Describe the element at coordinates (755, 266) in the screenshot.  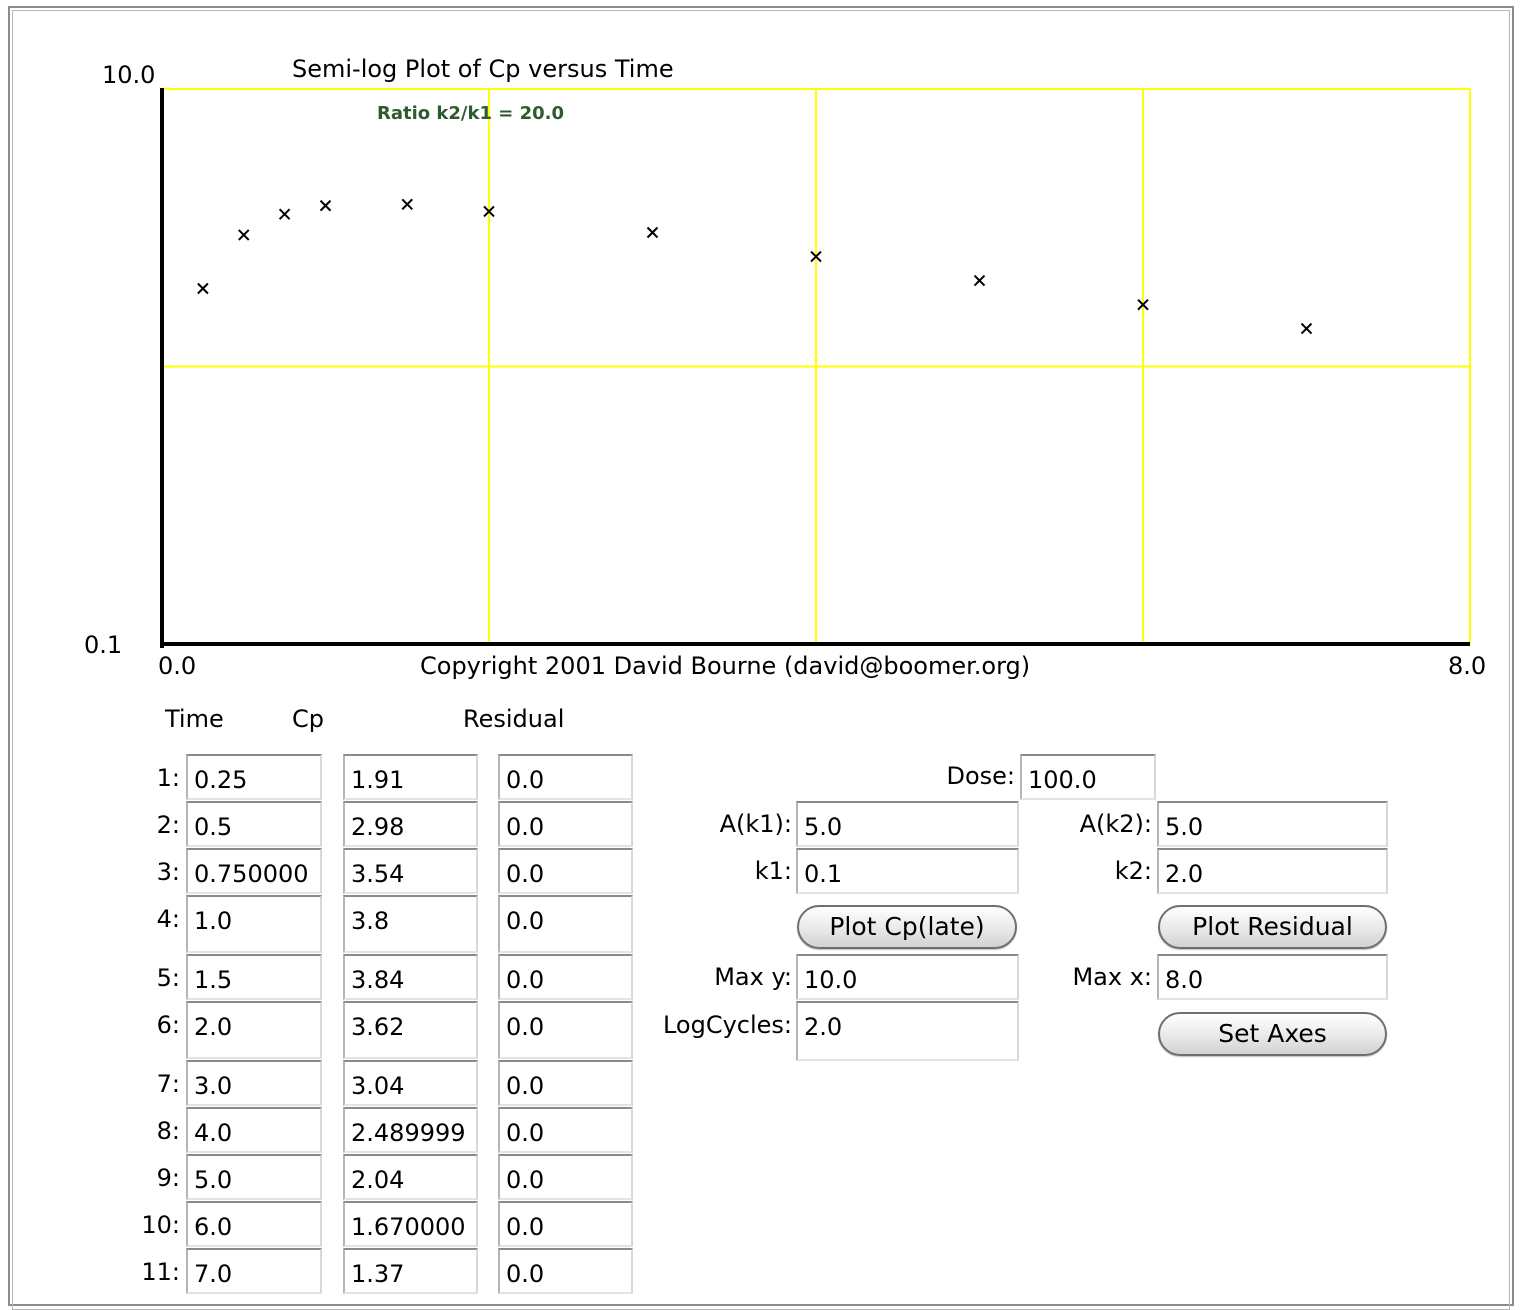
I see `data-points` at that location.